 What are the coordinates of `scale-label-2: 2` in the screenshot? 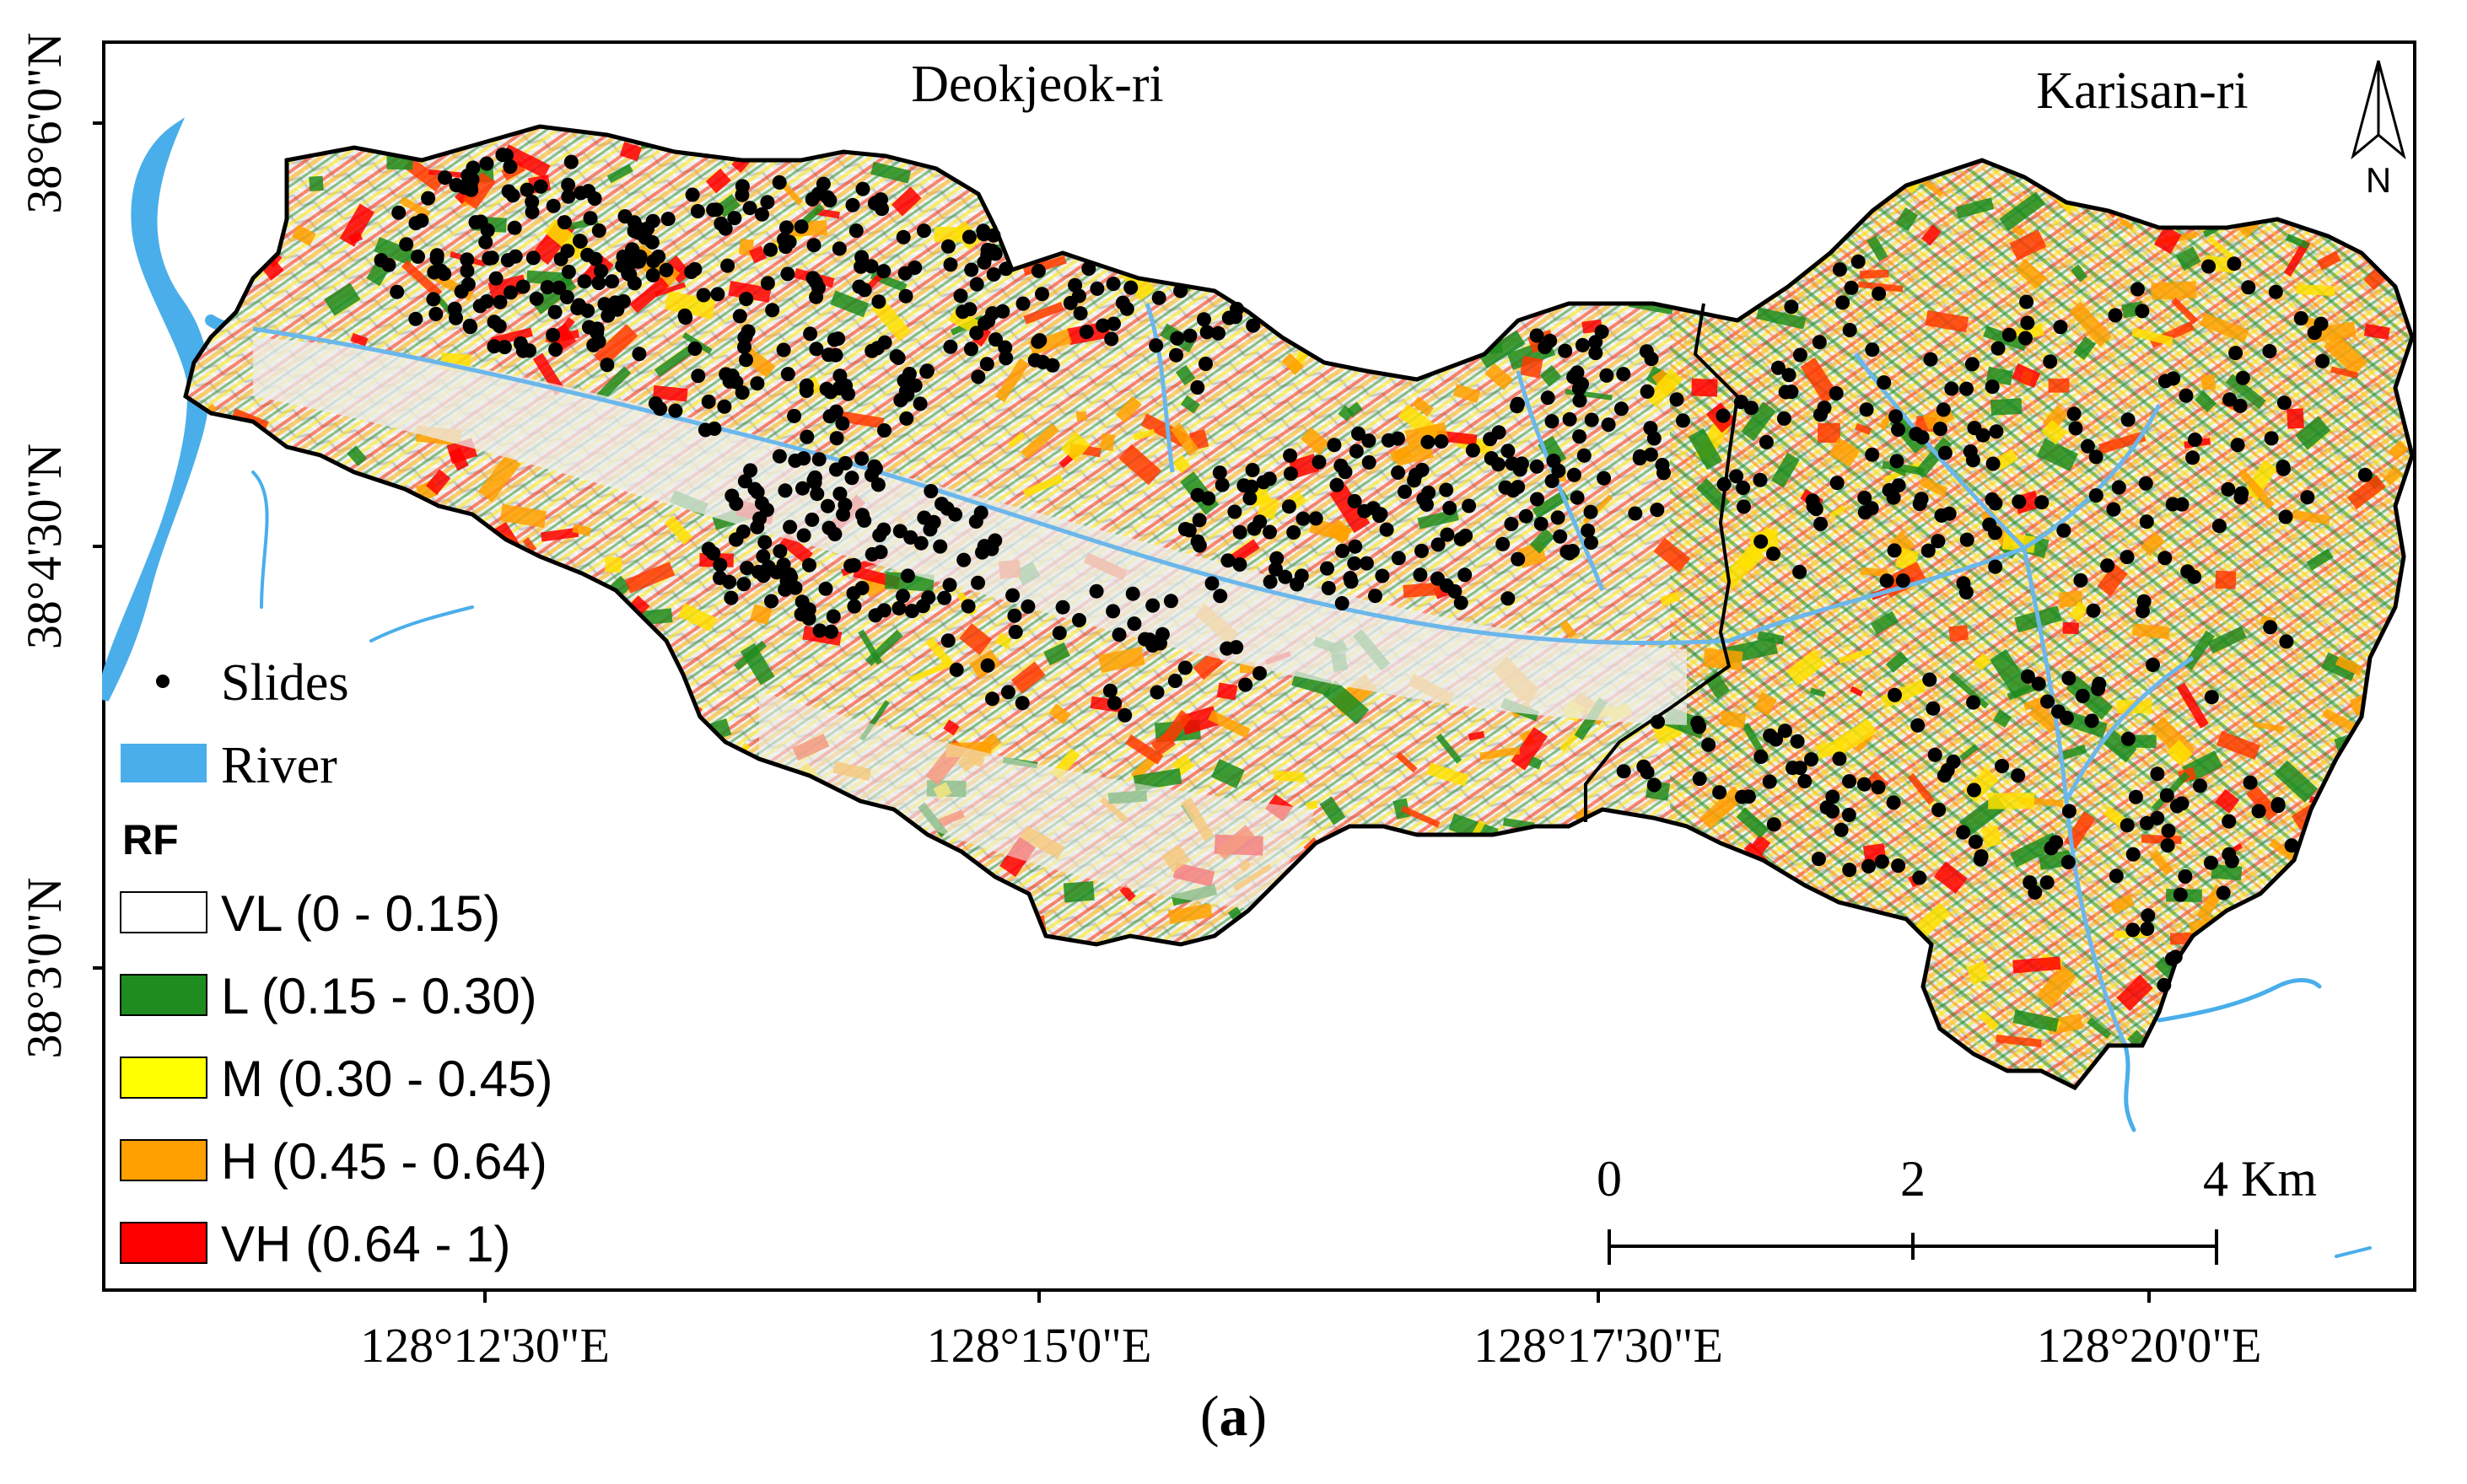 It's located at (1913, 1179).